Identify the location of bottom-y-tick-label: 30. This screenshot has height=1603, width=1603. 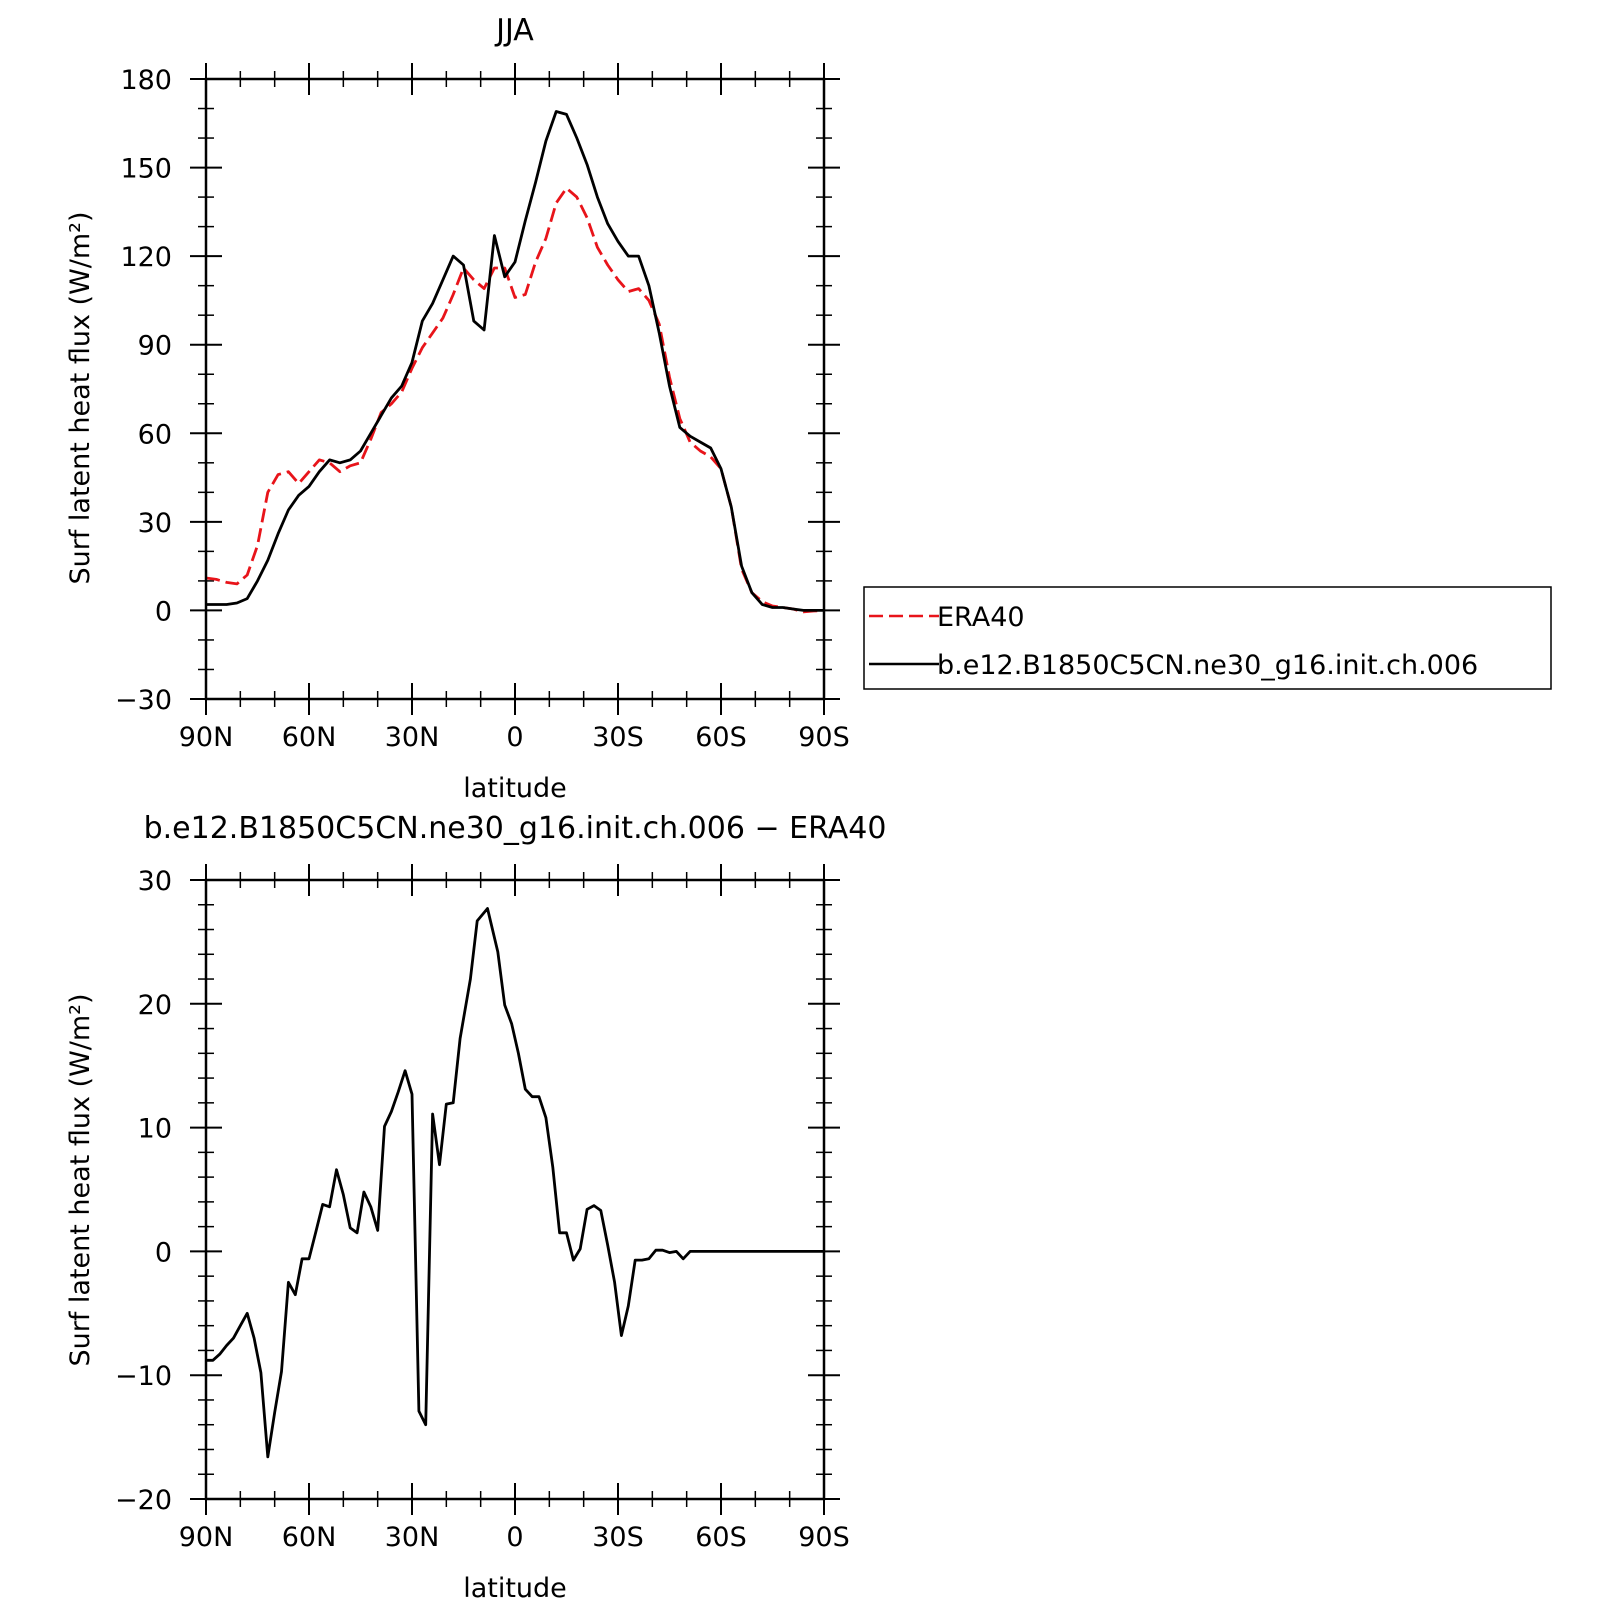
(155, 881).